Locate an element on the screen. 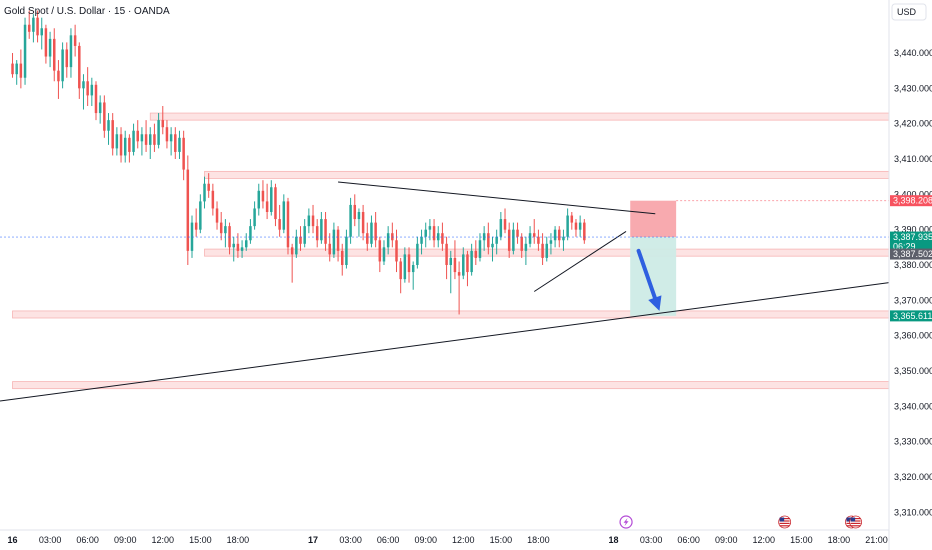  arrow-annotation is located at coordinates (649, 279).